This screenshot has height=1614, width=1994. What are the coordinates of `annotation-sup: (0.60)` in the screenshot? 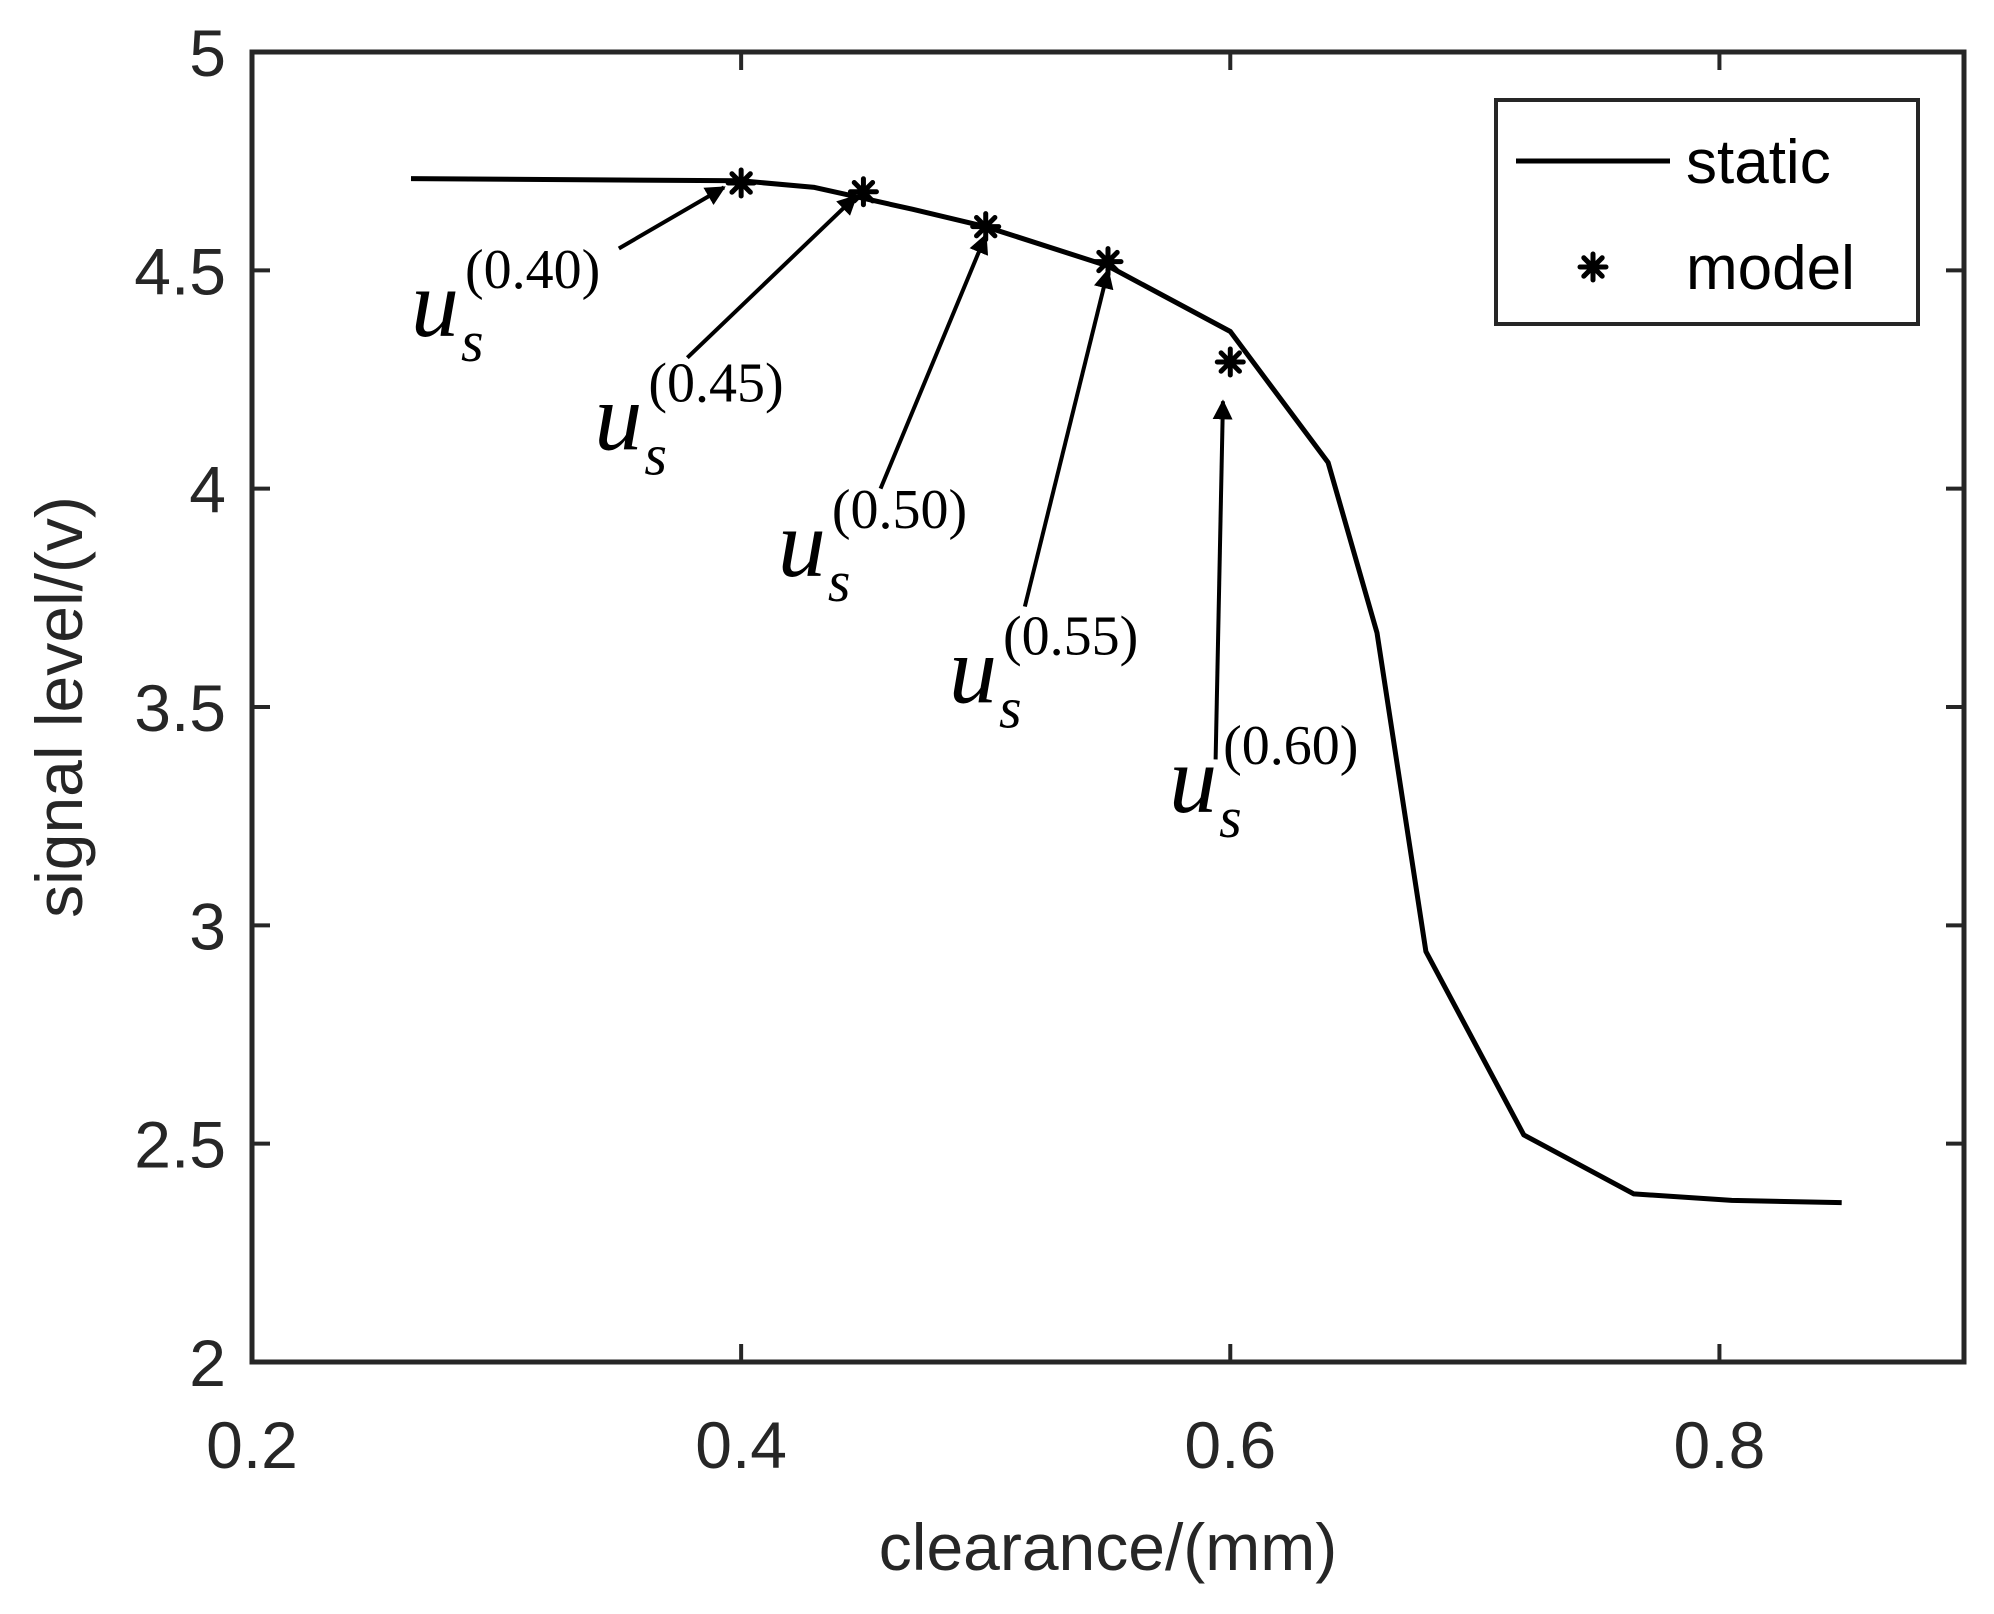 It's located at (1290, 746).